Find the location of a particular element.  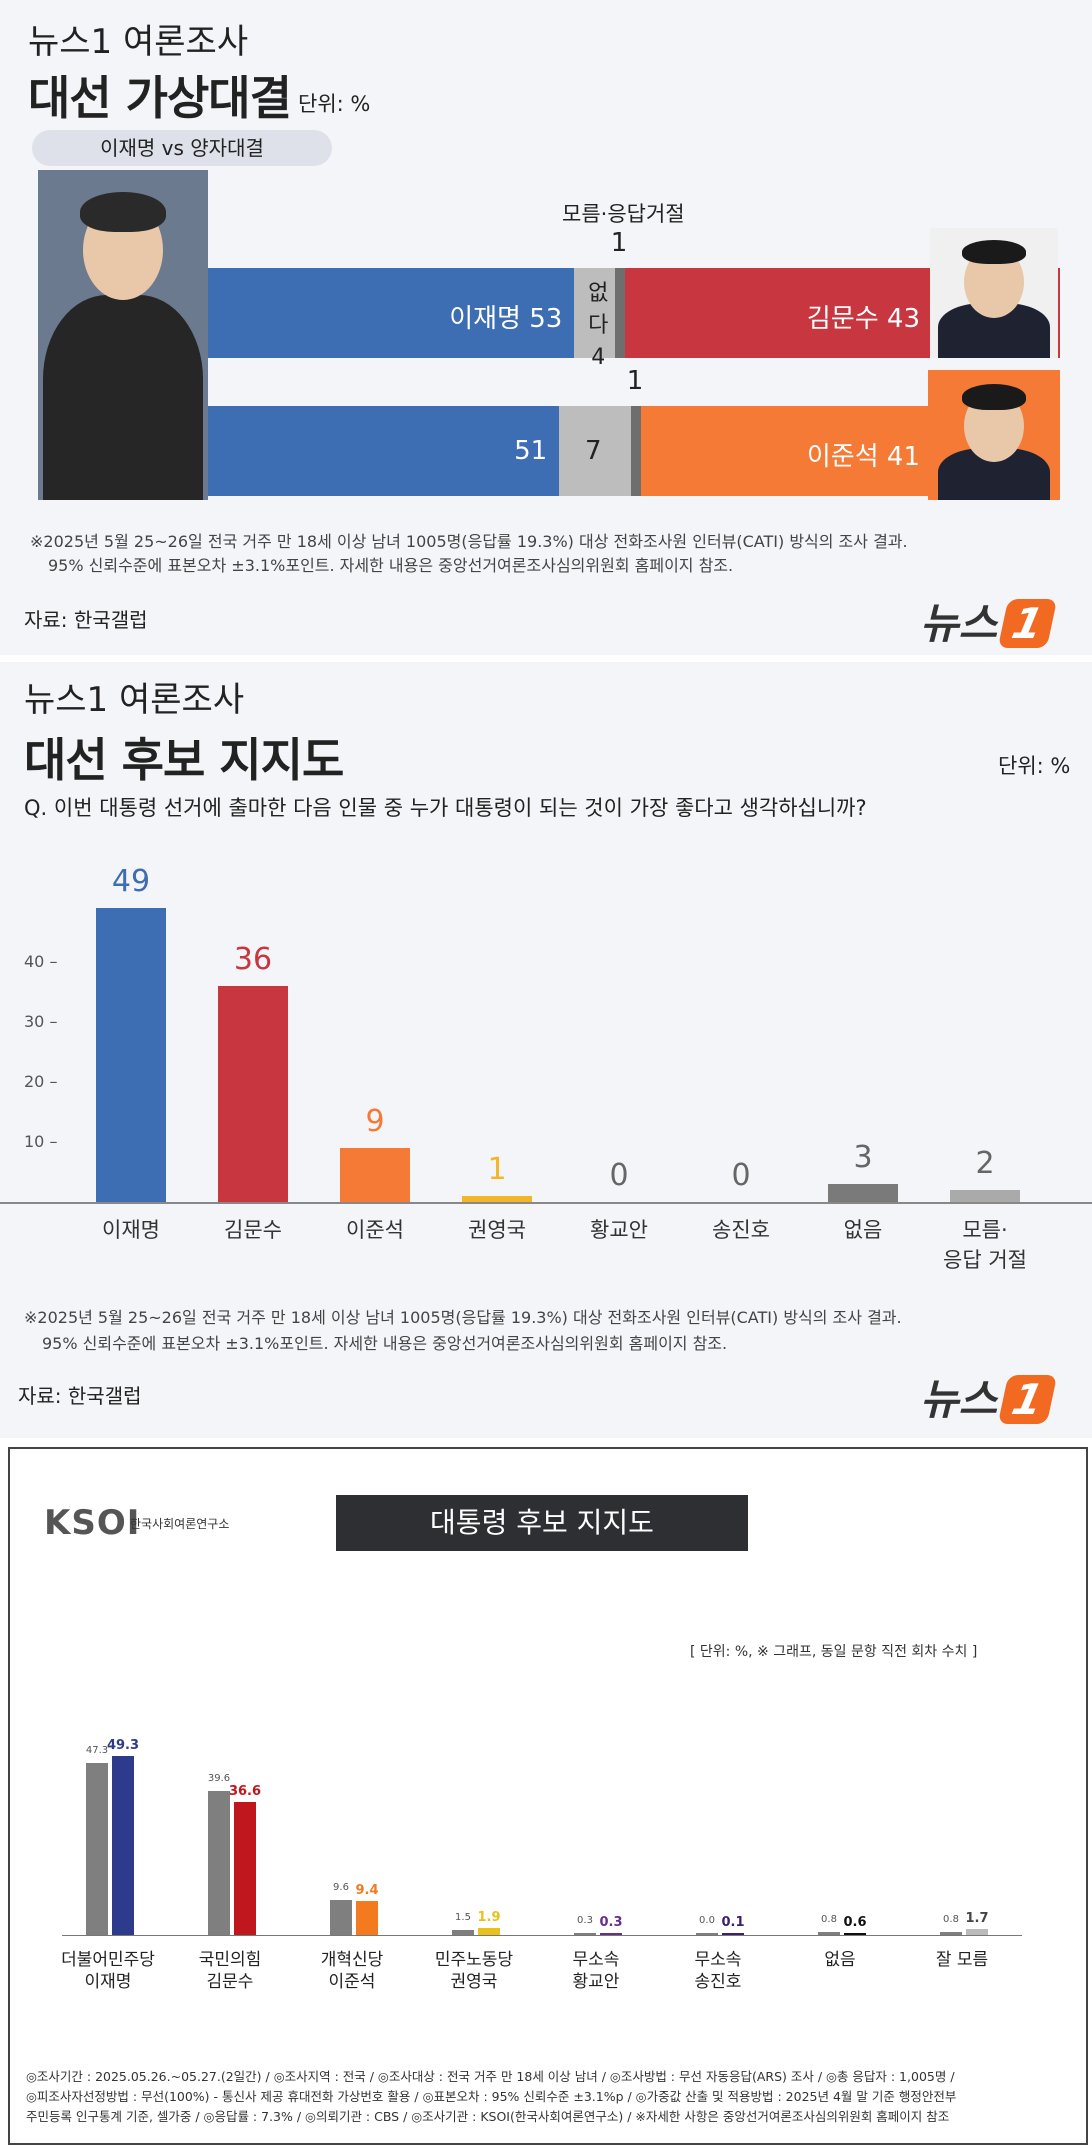

x-category-label: 송진호 is located at coordinates (741, 1230).